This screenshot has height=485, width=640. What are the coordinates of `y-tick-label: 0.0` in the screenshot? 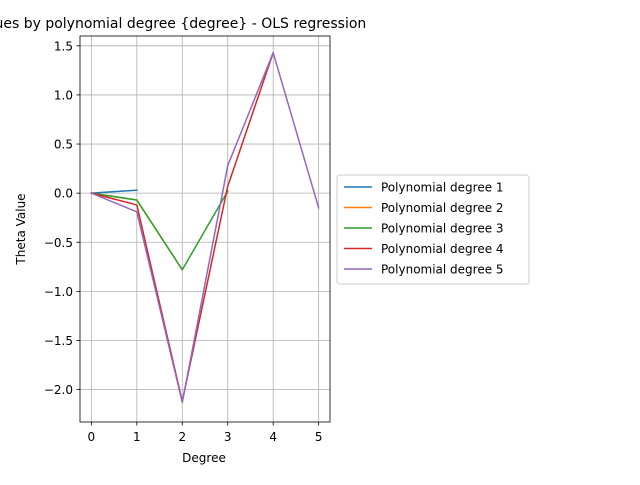 It's located at (63, 194).